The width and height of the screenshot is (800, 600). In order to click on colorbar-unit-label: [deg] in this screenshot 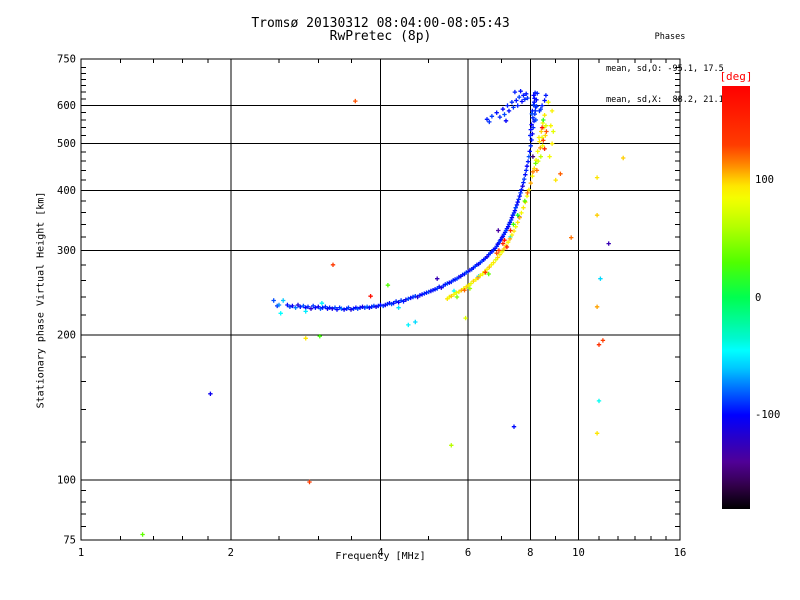, I will do `click(736, 76)`.